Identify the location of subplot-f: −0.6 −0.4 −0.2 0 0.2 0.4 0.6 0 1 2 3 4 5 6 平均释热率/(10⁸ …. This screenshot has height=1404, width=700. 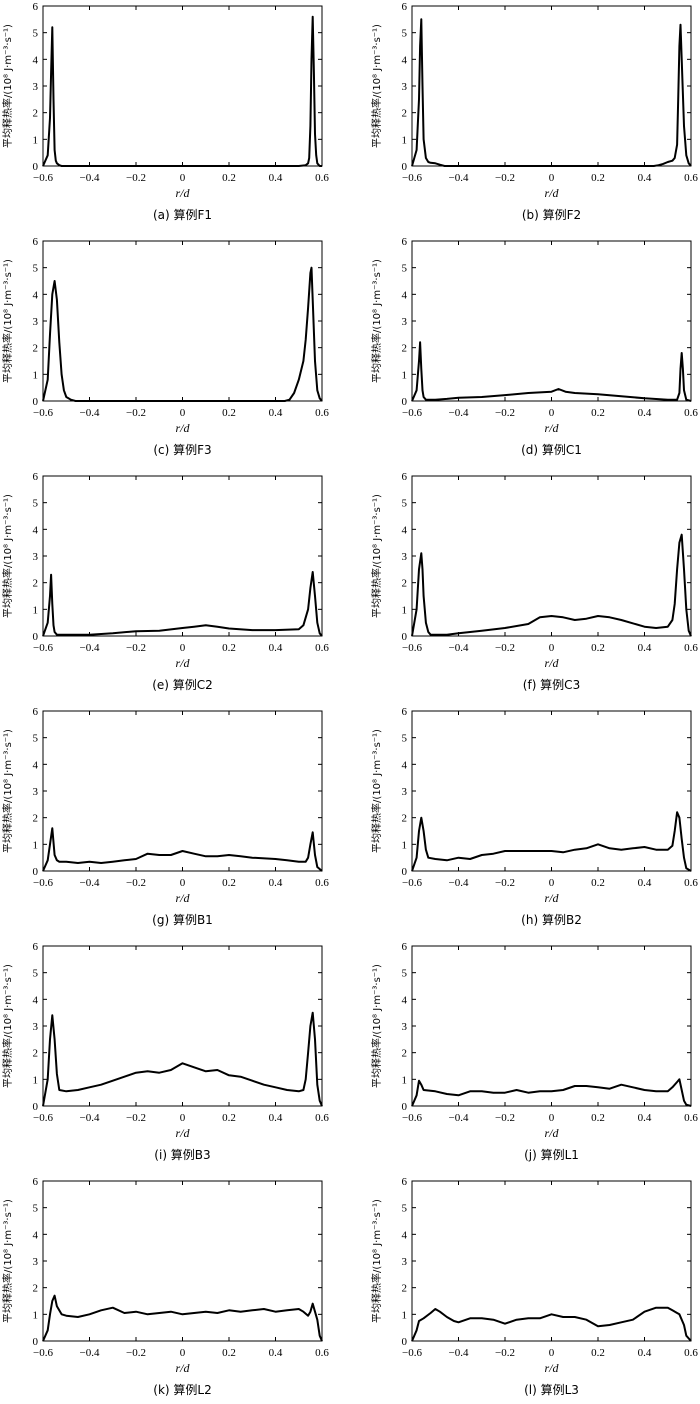
(534, 581).